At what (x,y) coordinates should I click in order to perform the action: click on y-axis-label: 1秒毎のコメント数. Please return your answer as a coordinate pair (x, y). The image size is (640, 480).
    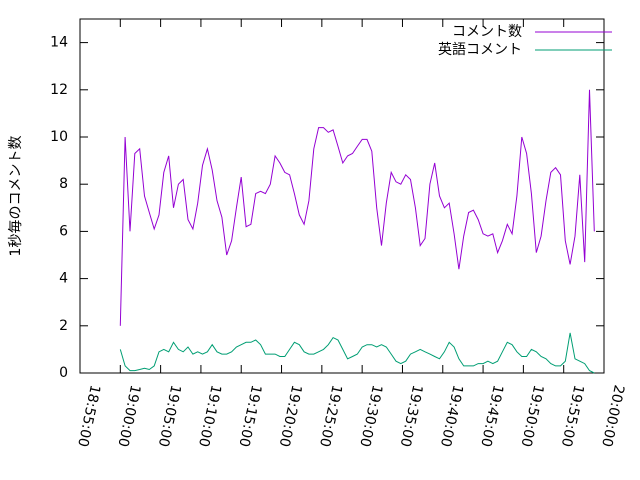
    Looking at the image, I should click on (16, 196).